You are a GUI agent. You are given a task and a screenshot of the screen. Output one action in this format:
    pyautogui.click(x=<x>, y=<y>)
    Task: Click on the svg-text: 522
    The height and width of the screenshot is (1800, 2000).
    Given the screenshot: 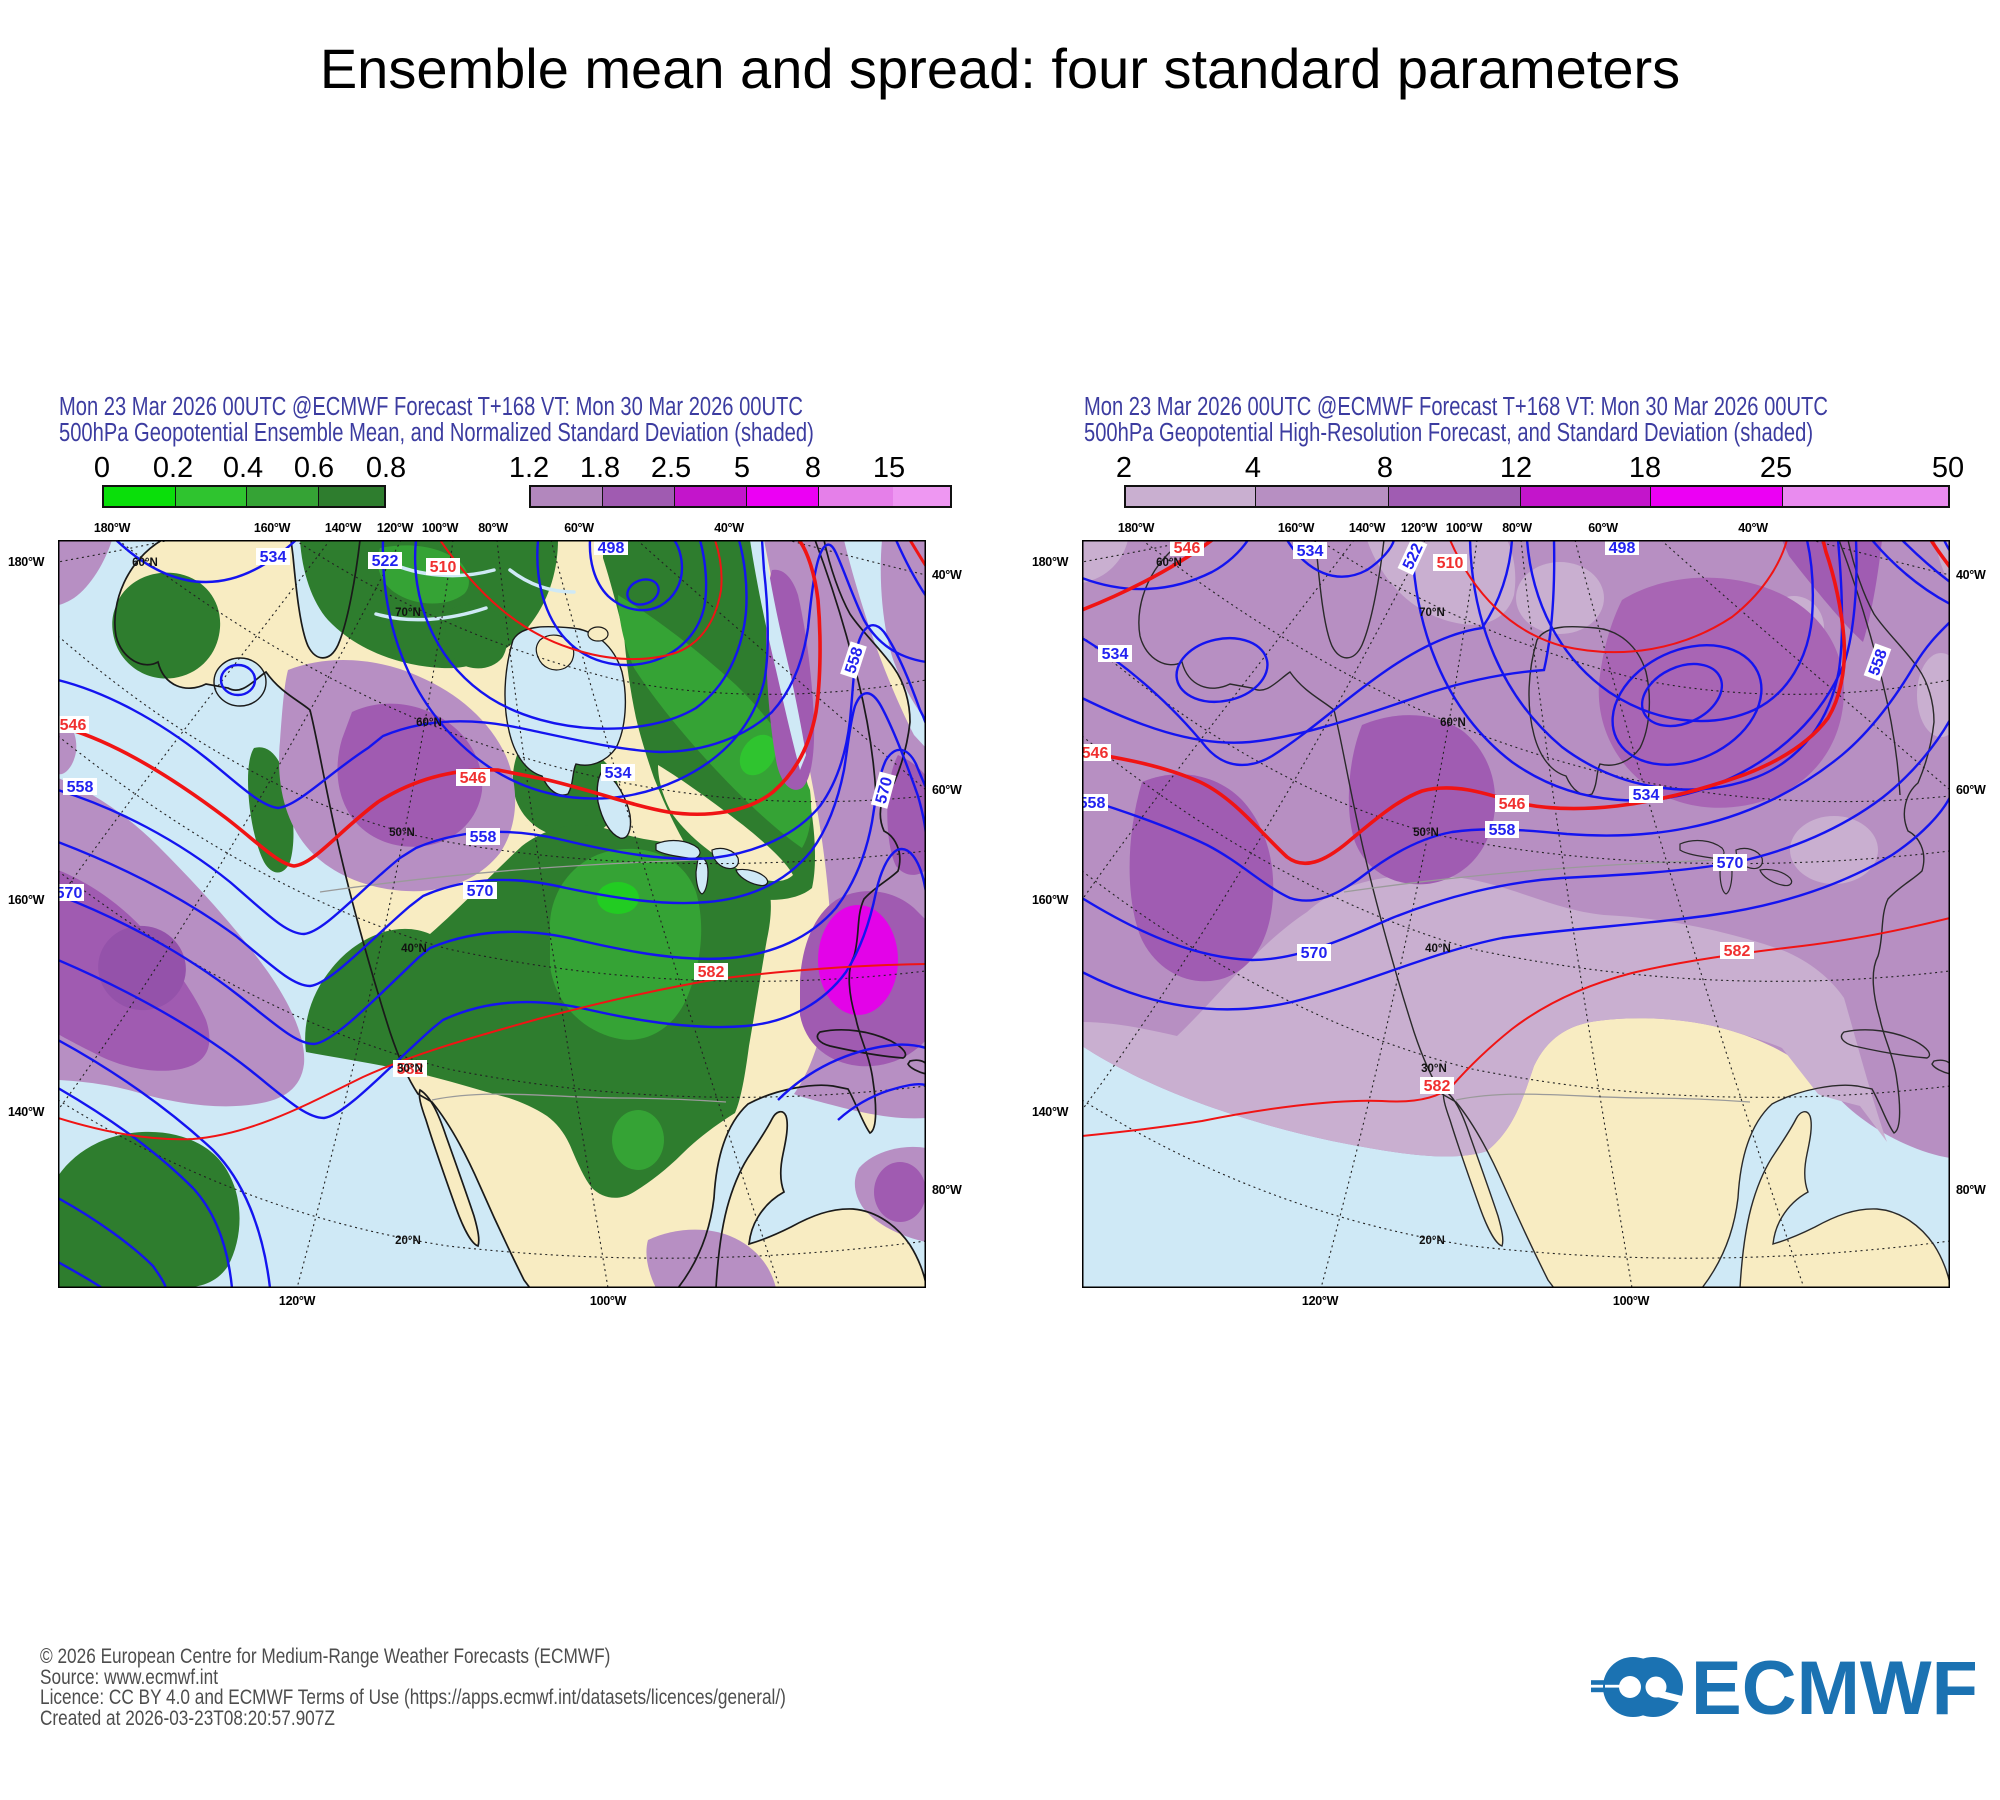 What is the action you would take?
    pyautogui.click(x=385, y=561)
    